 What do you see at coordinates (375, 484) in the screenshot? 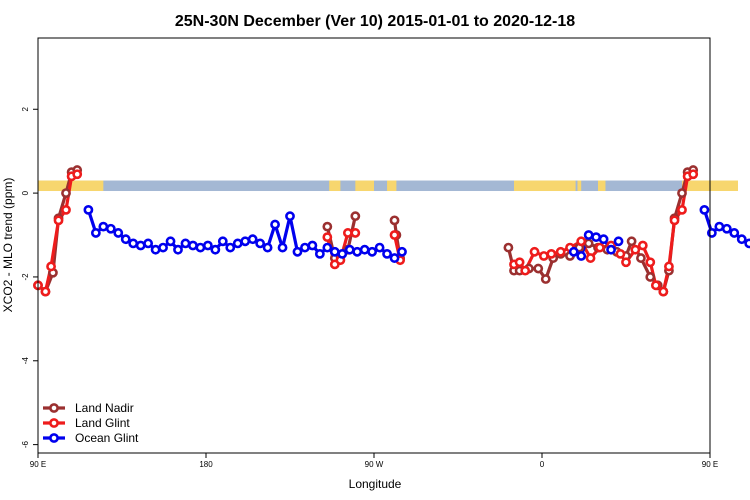
I see `x-axis-label: Longitude` at bounding box center [375, 484].